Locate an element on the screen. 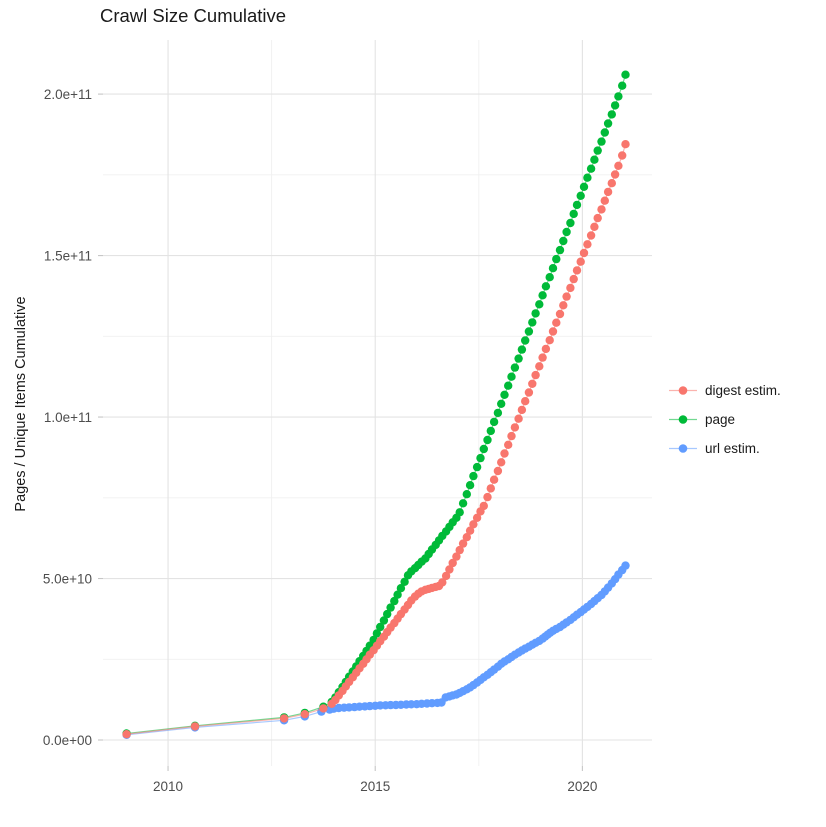  page-title: Crawl Size Cumulative is located at coordinates (193, 15).